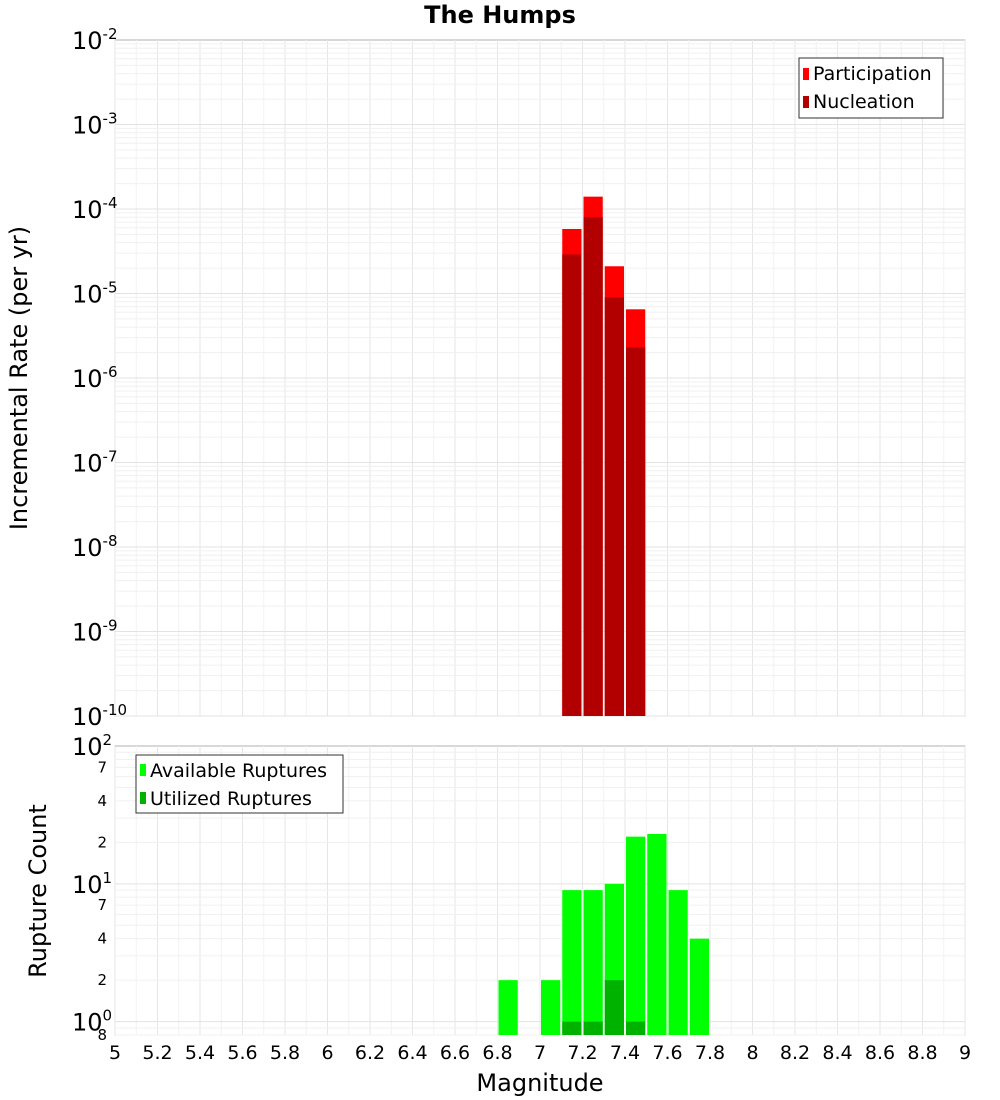  I want to click on x-tick-label: 6.6, so click(455, 1053).